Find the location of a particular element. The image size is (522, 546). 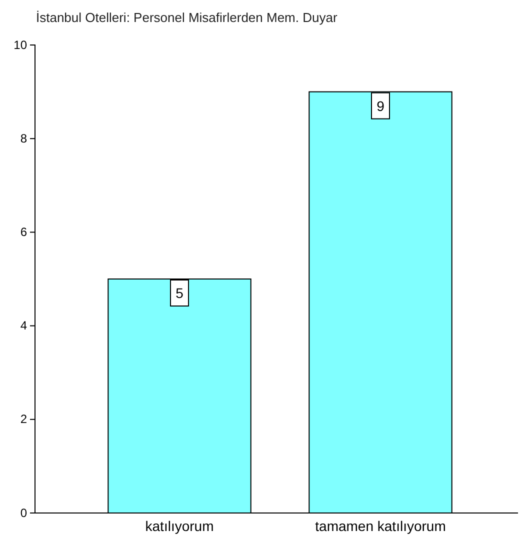

y-tick-label: 10 is located at coordinates (21, 45).